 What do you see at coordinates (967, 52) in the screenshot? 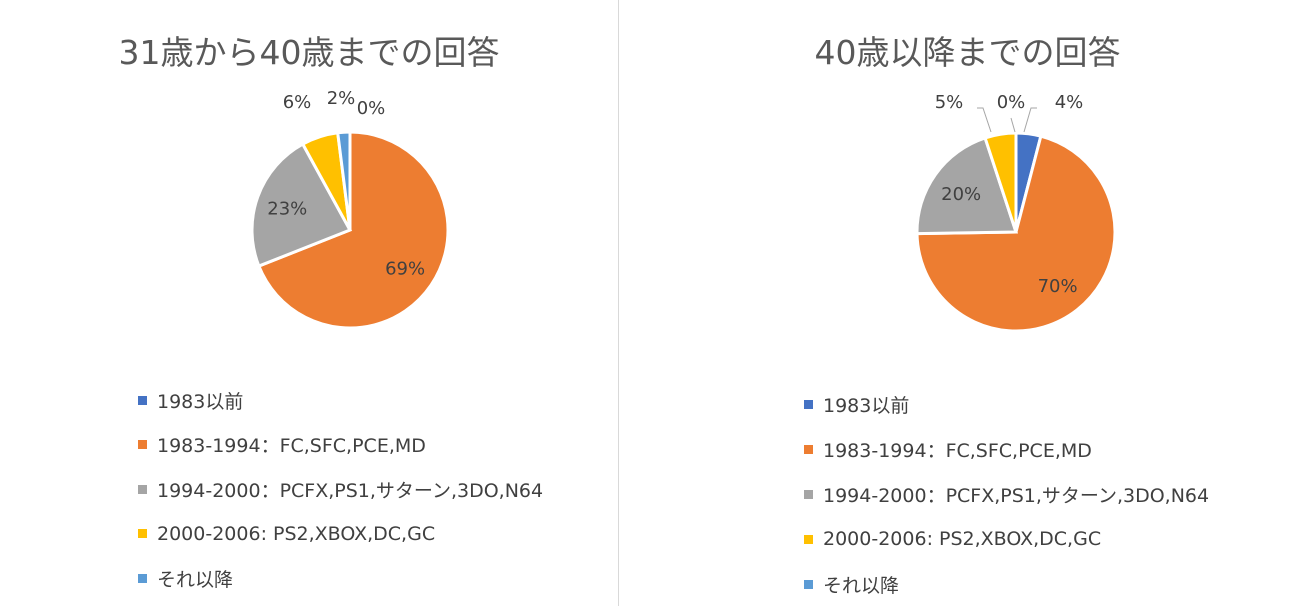
I see `chart-title: 40歳以降までの回答` at bounding box center [967, 52].